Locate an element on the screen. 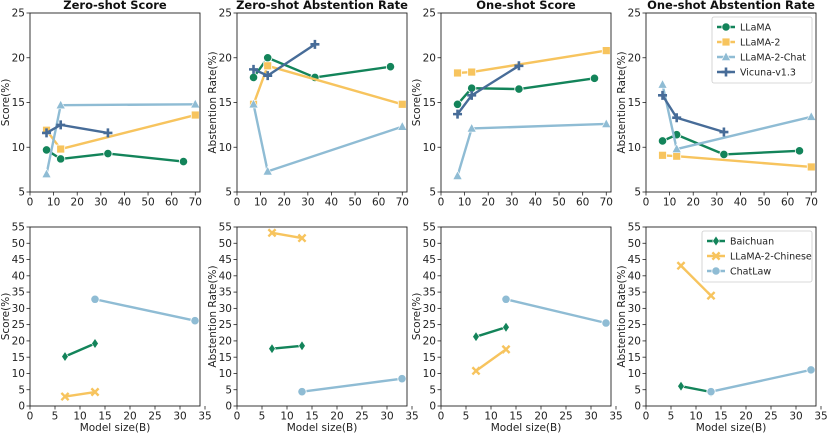 The height and width of the screenshot is (433, 830). y-tick-label: 55 is located at coordinates (225, 228).